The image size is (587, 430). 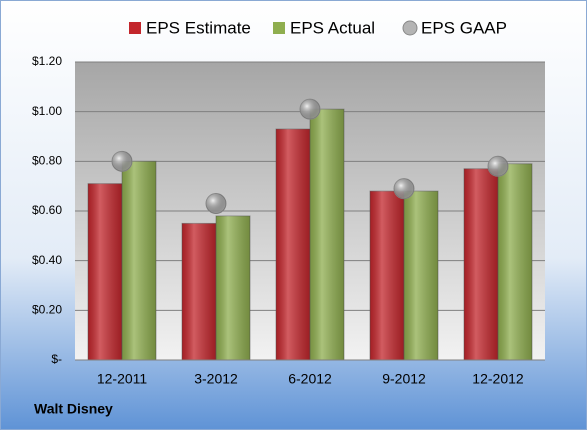 I want to click on x-tick-label: 12-2012, so click(x=498, y=379).